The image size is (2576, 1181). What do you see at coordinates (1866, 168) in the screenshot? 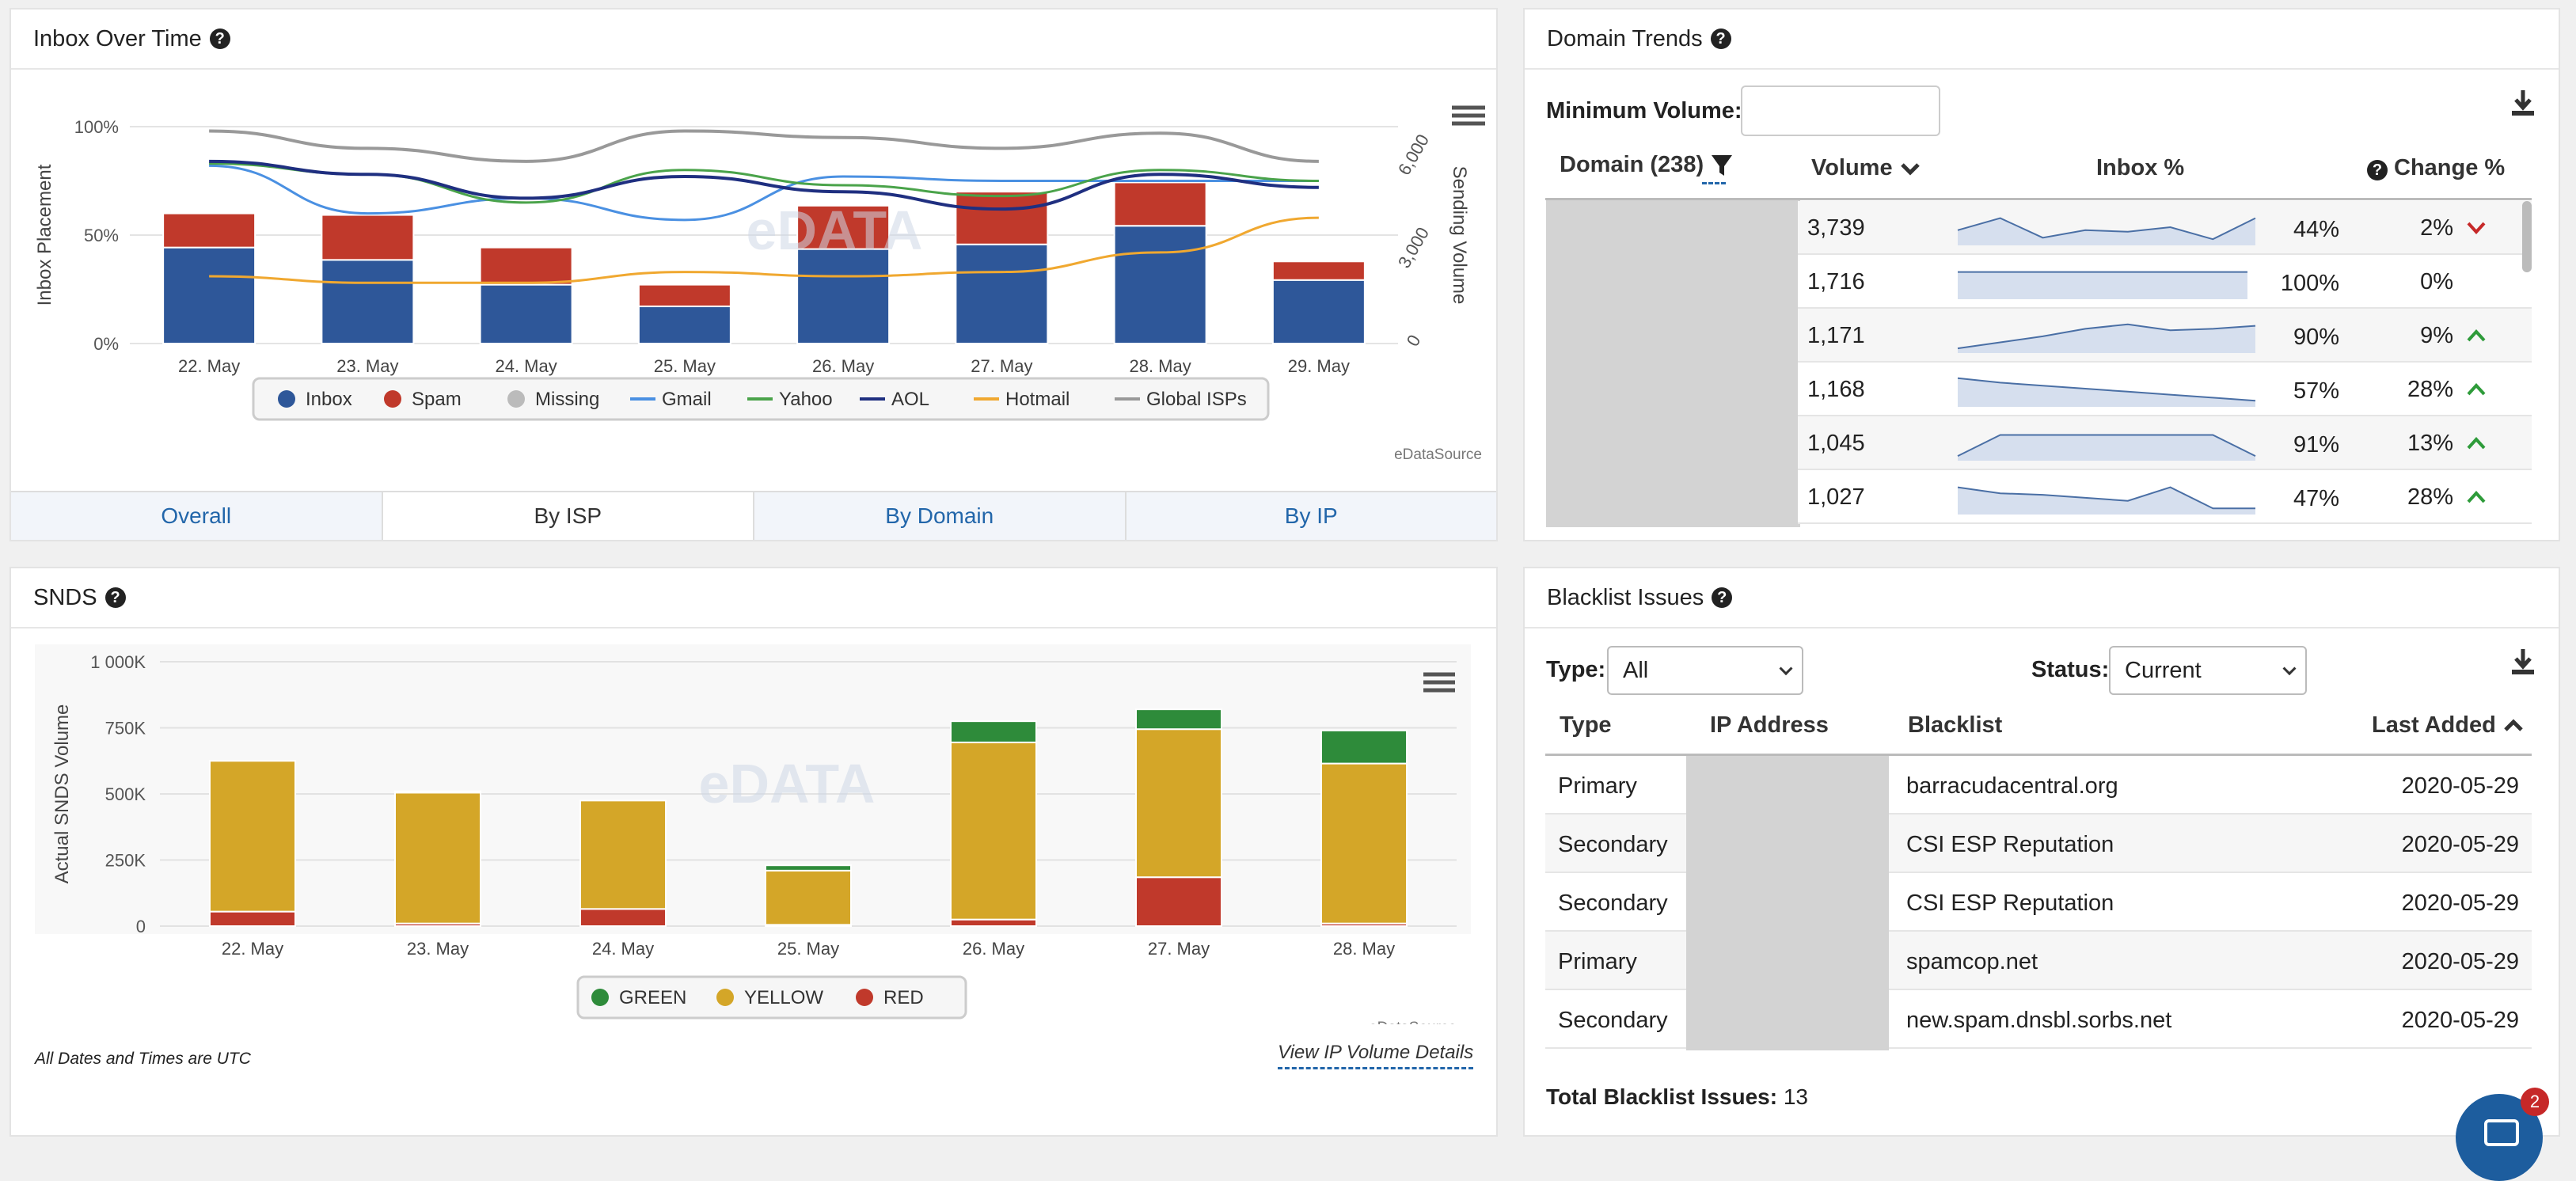
I see `col-volume-header: Volume` at bounding box center [1866, 168].